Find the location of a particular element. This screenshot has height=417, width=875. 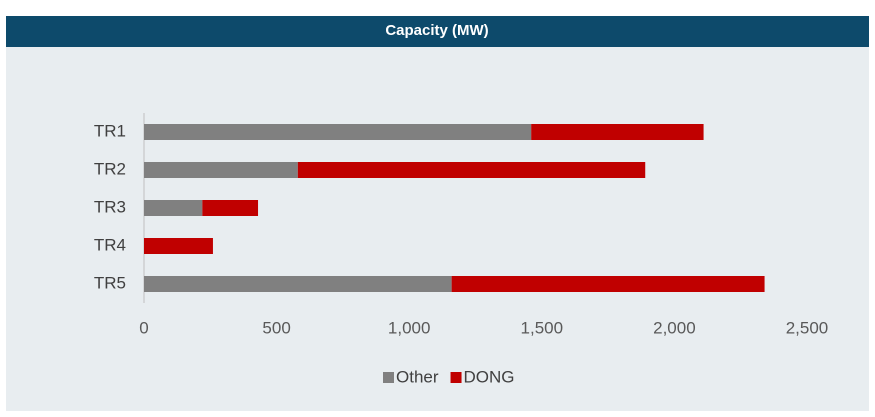

x-tick-label: 2,000 is located at coordinates (674, 327).